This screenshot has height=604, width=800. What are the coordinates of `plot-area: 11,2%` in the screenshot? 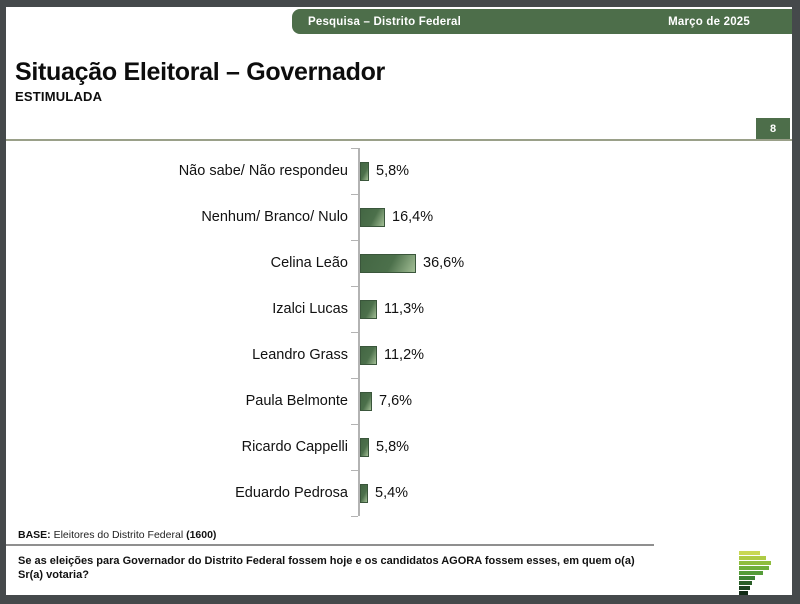 It's located at (558, 355).